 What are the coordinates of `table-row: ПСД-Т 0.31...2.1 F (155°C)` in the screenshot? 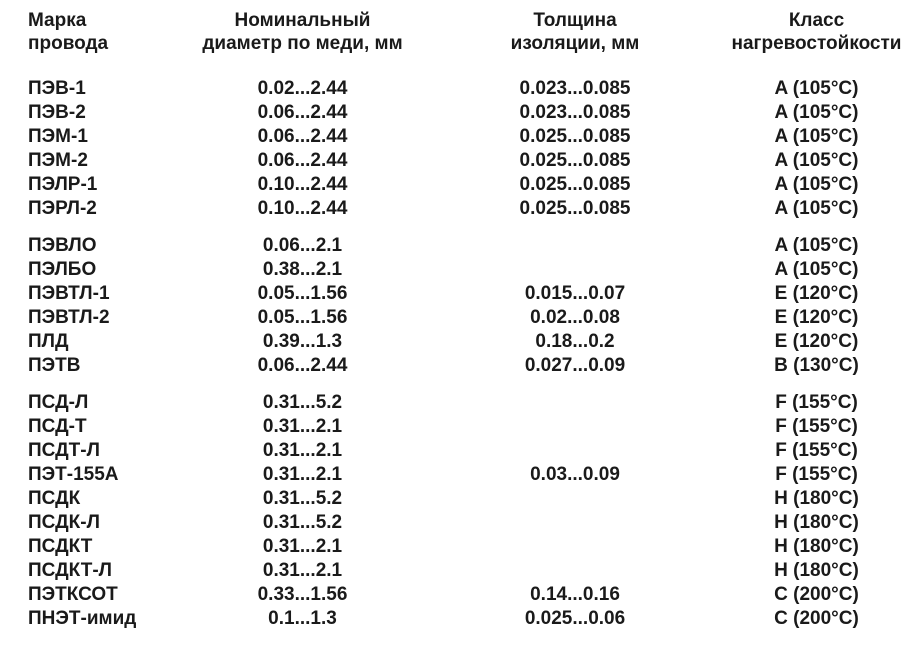 It's located at (454, 427).